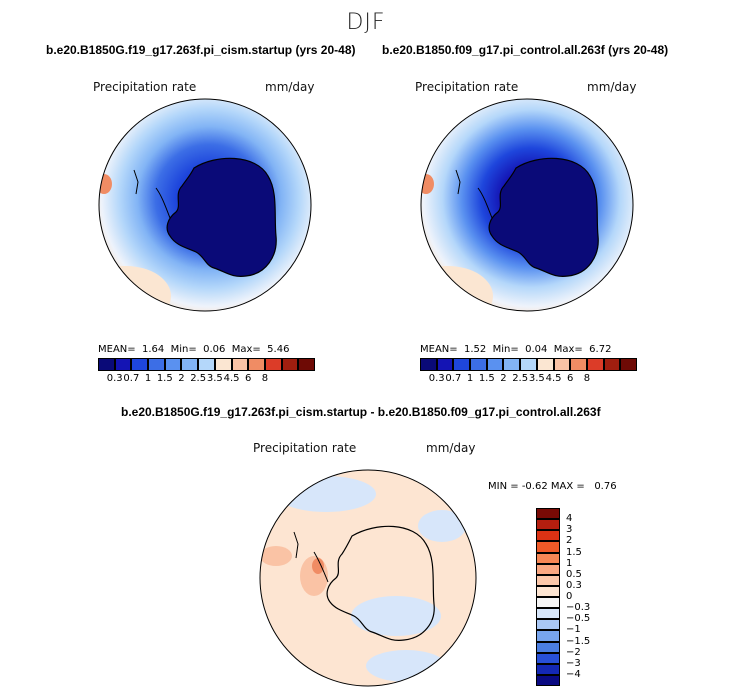  What do you see at coordinates (366, 22) in the screenshot?
I see `season-title: DJF` at bounding box center [366, 22].